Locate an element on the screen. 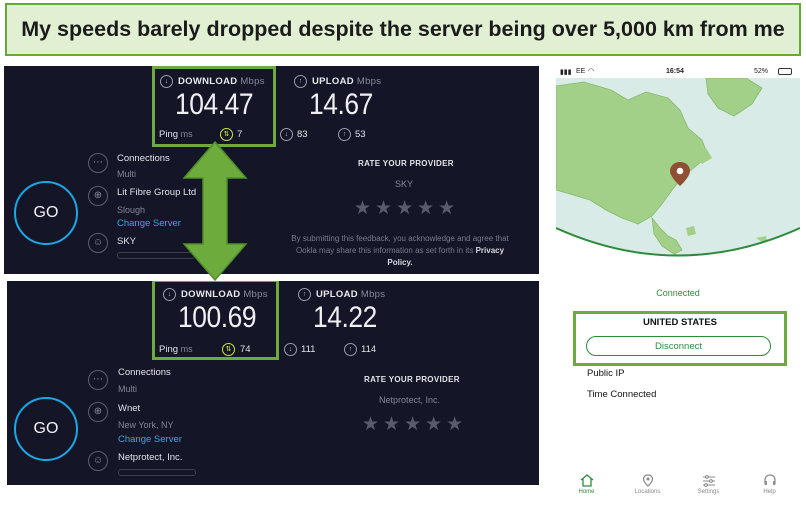  download-speed-value: 104.47 is located at coordinates (214, 104).